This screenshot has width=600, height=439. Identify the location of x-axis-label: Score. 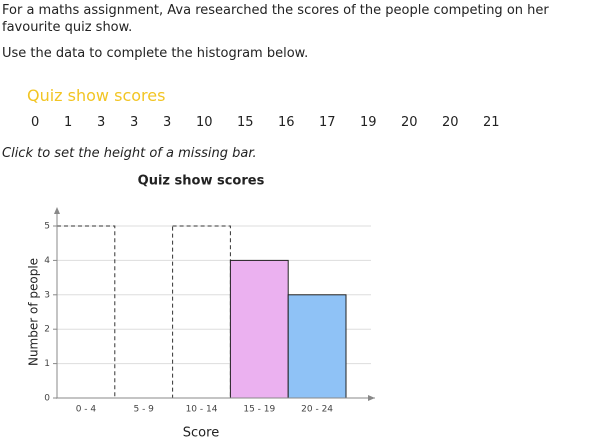
(201, 432).